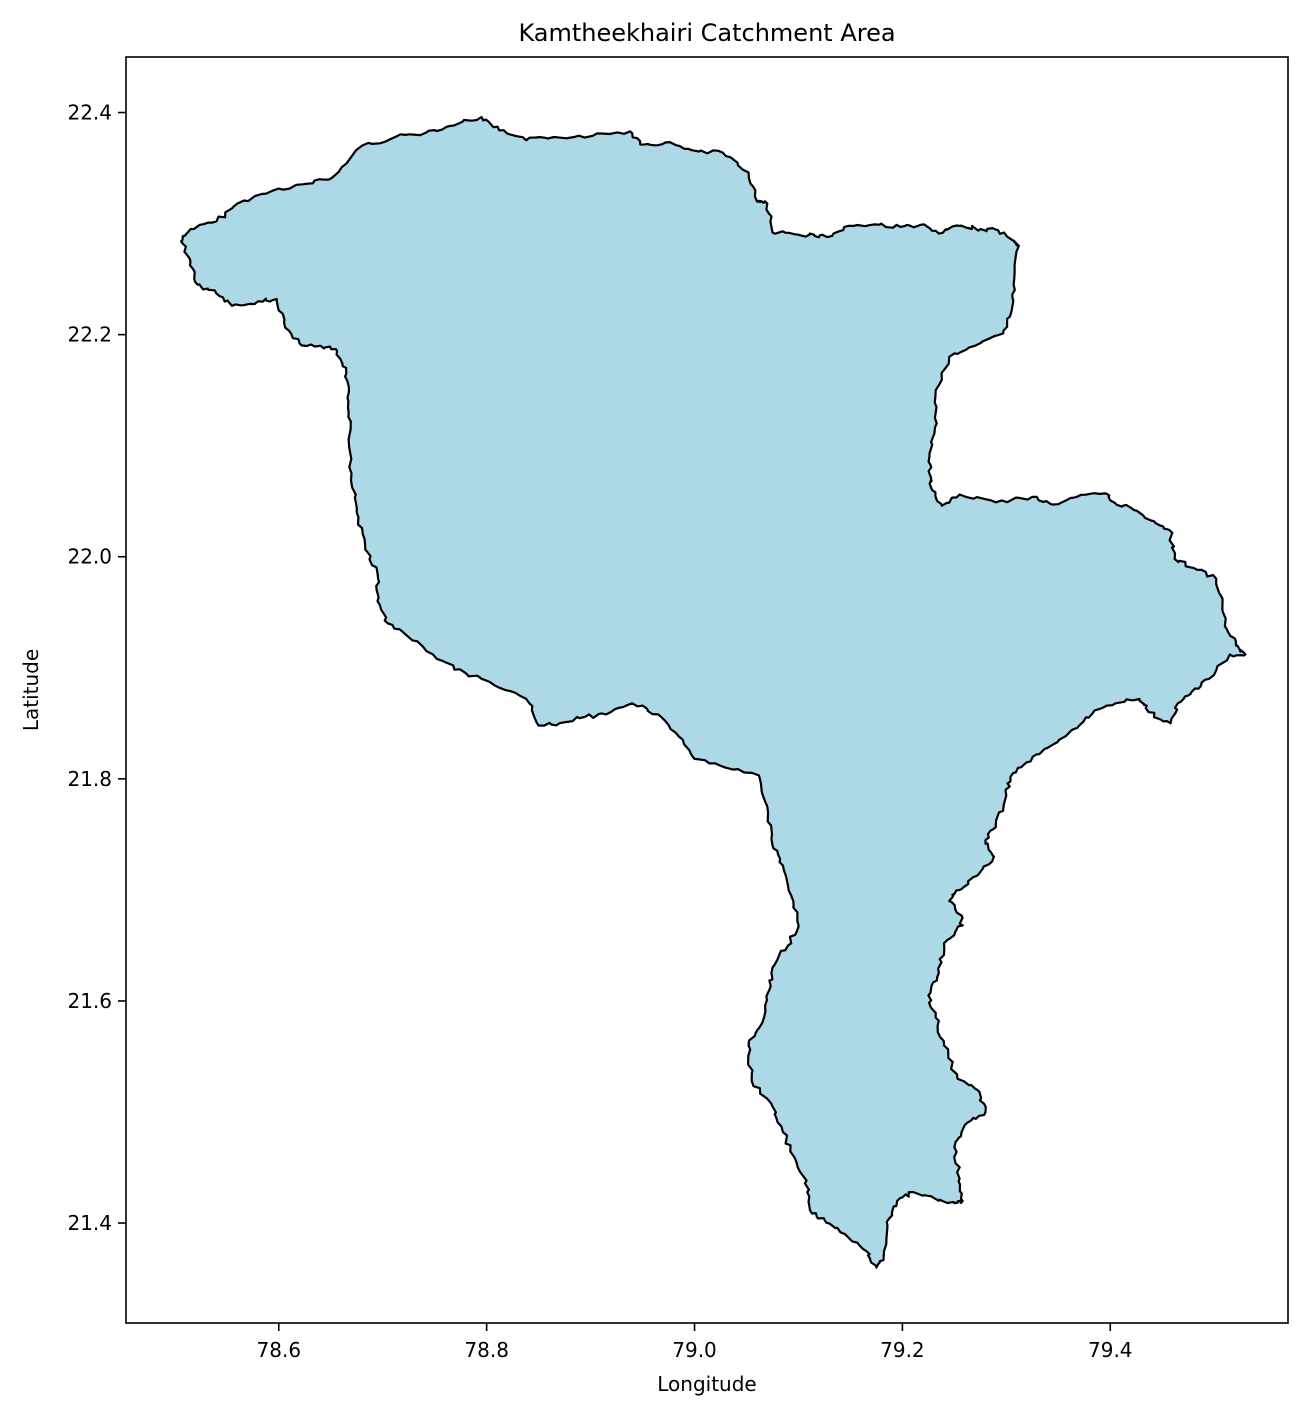 The width and height of the screenshot is (1307, 1421). Describe the element at coordinates (31, 690) in the screenshot. I see `y-axis-label: Latitude` at that location.